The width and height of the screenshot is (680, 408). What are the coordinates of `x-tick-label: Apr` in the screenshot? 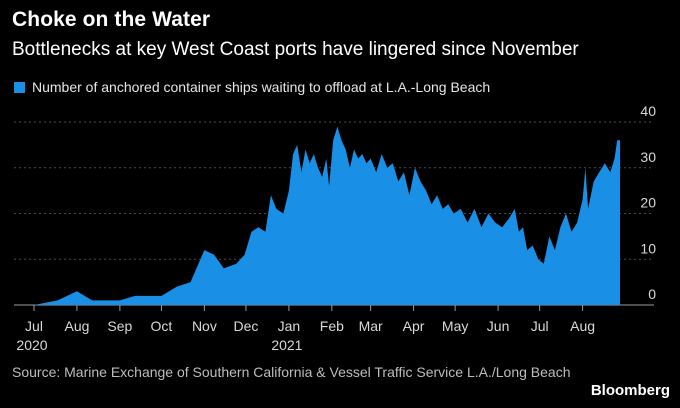 It's located at (414, 326).